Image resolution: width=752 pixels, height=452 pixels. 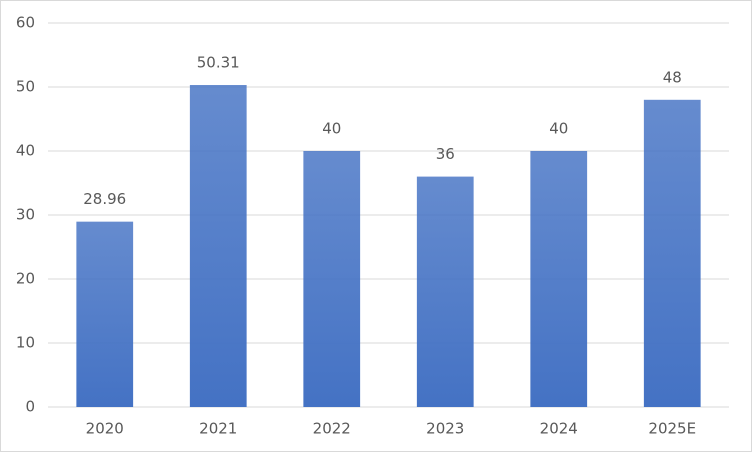 What do you see at coordinates (25, 151) in the screenshot?
I see `y-tick-label: 40` at bounding box center [25, 151].